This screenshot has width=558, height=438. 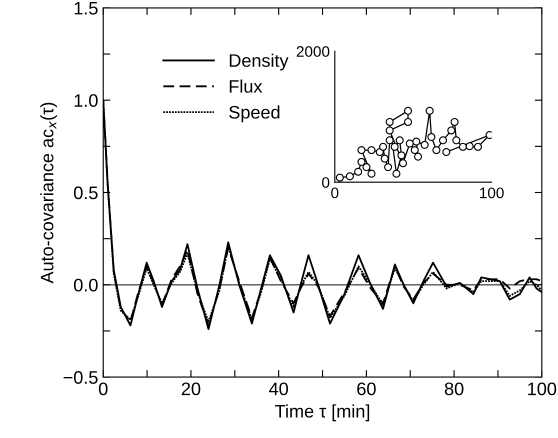 I want to click on x-axis-title: Time τ [min], so click(x=322, y=413).